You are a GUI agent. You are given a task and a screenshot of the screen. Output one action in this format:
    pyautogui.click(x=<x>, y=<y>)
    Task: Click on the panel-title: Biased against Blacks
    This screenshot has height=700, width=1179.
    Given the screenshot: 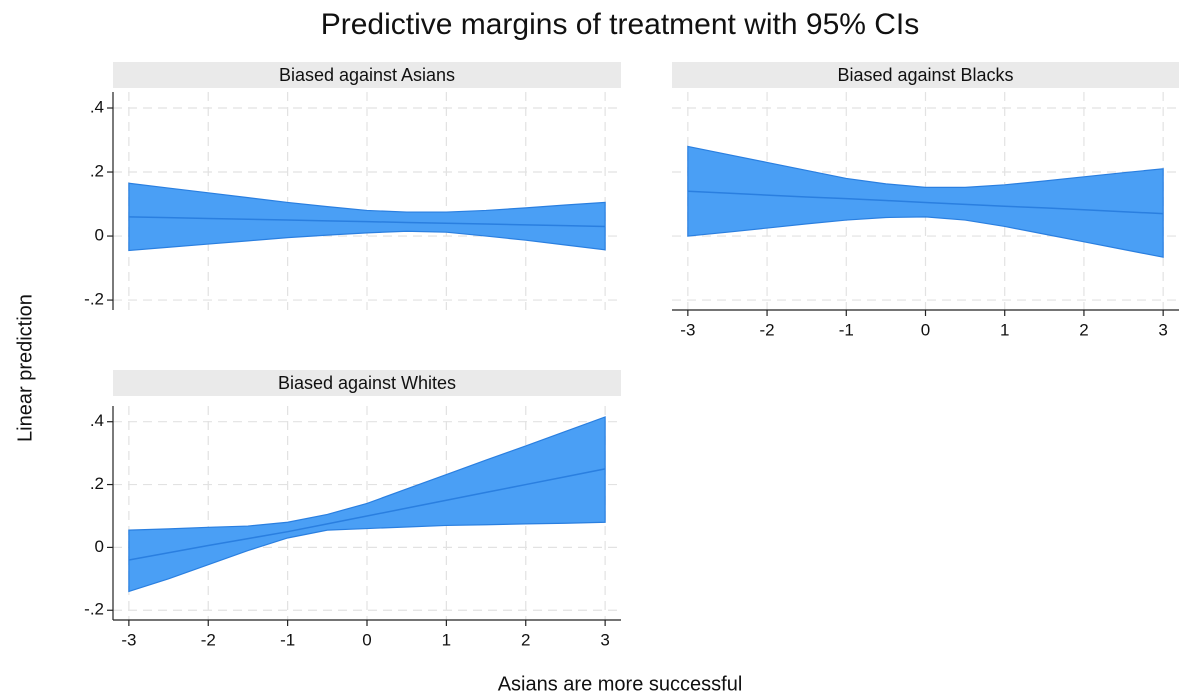 What is the action you would take?
    pyautogui.click(x=925, y=75)
    